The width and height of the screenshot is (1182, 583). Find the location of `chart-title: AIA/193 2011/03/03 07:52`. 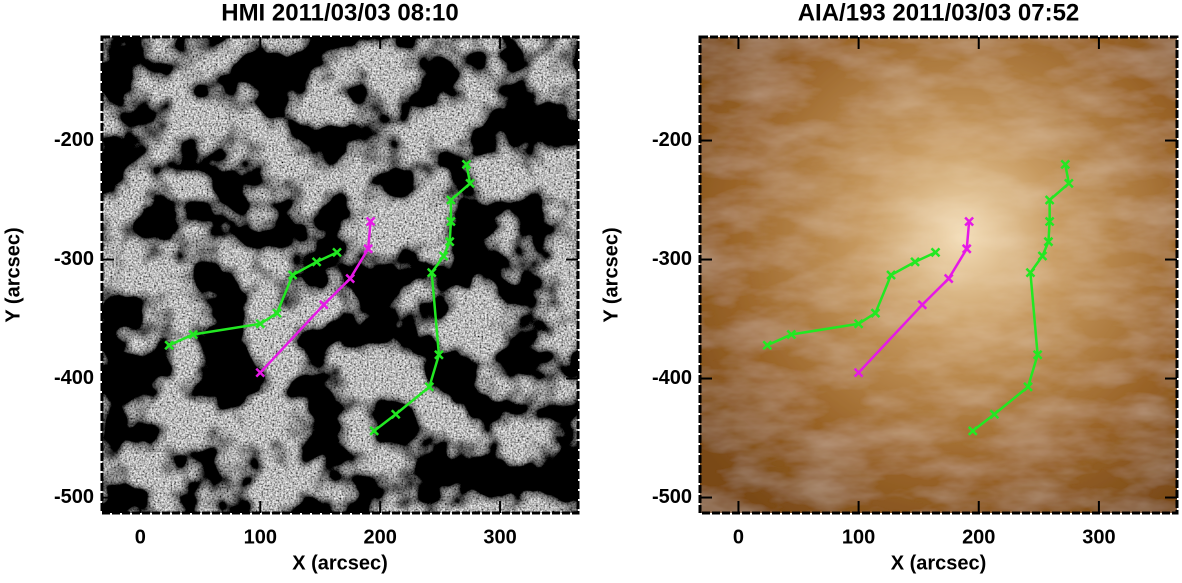

chart-title: AIA/193 2011/03/03 07:52 is located at coordinates (939, 13).